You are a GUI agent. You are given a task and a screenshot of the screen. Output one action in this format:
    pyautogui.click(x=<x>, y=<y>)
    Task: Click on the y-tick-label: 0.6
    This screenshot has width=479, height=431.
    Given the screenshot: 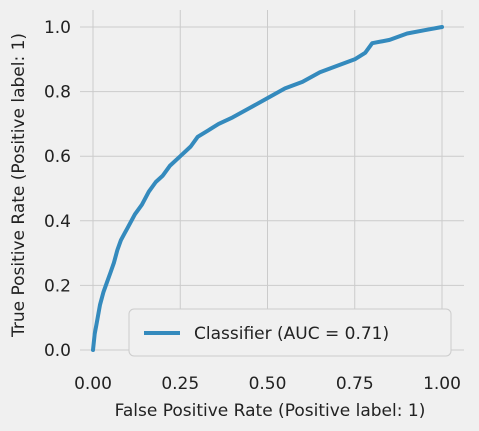 What is the action you would take?
    pyautogui.click(x=57, y=157)
    